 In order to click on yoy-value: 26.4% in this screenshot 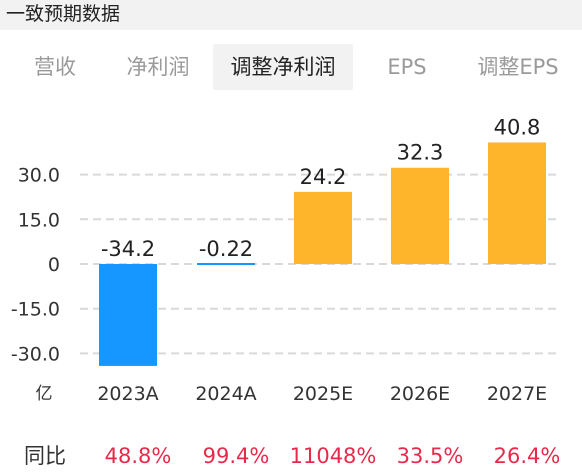, I will do `click(527, 456)`.